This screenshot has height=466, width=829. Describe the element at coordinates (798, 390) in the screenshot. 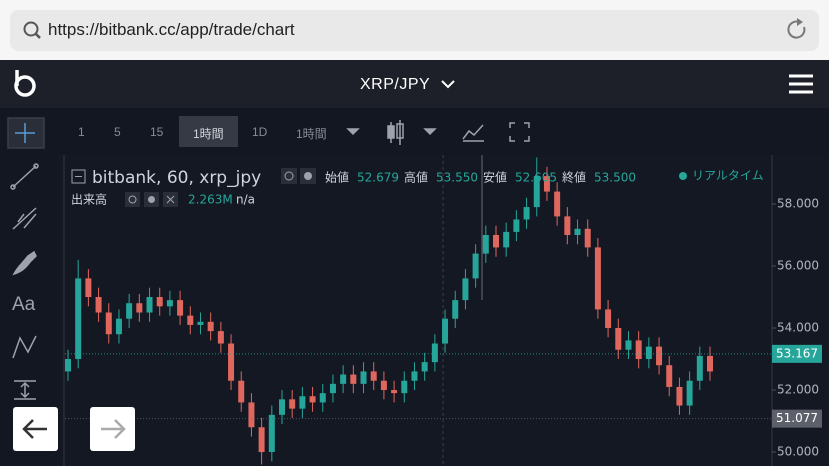

I see `y-tick-label: 52.000` at that location.